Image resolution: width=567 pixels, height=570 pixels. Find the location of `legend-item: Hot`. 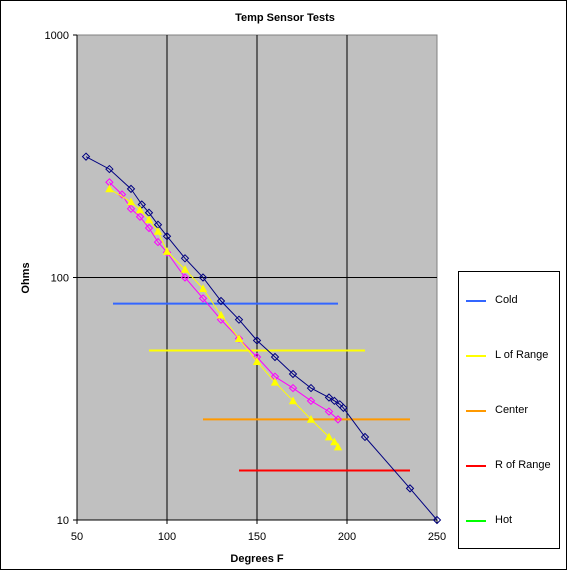

legend-item: Hot is located at coordinates (509, 521).